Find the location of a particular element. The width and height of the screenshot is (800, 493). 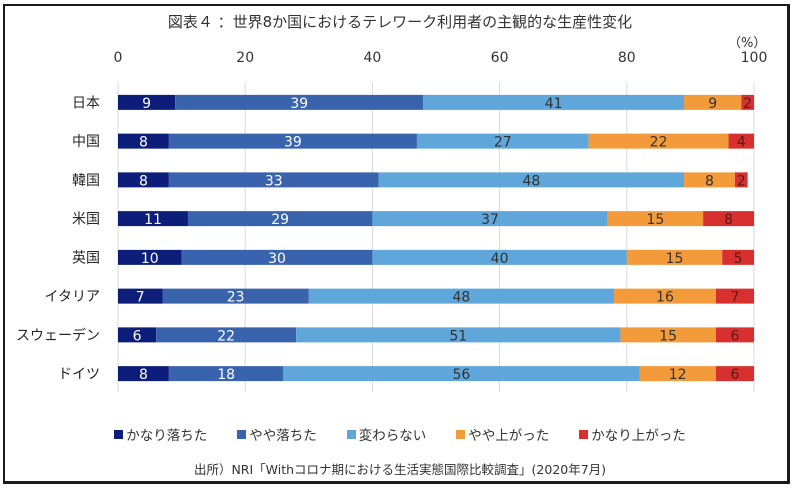

legend-item: かなり上がった is located at coordinates (632, 434).